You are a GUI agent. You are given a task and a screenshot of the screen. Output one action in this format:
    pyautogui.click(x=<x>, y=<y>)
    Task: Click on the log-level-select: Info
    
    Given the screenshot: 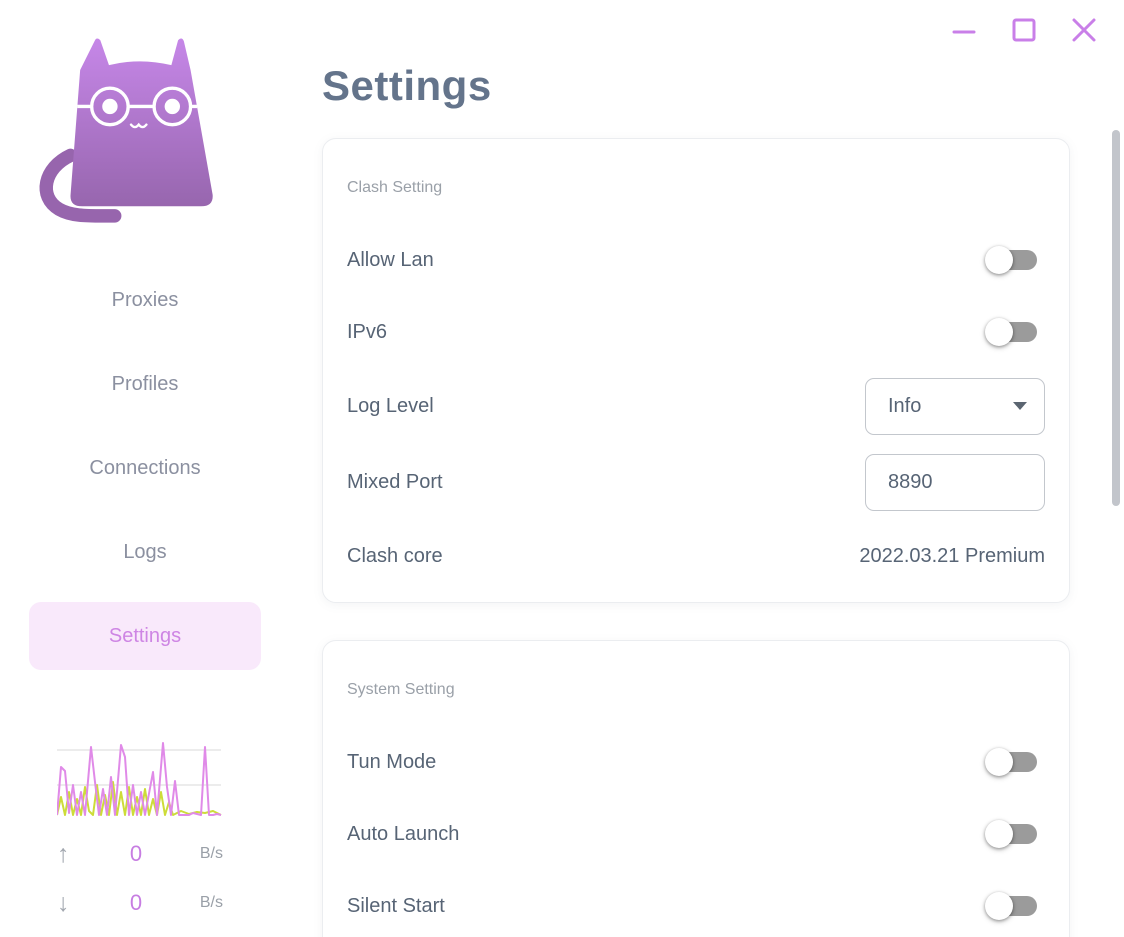 What is the action you would take?
    pyautogui.click(x=955, y=406)
    